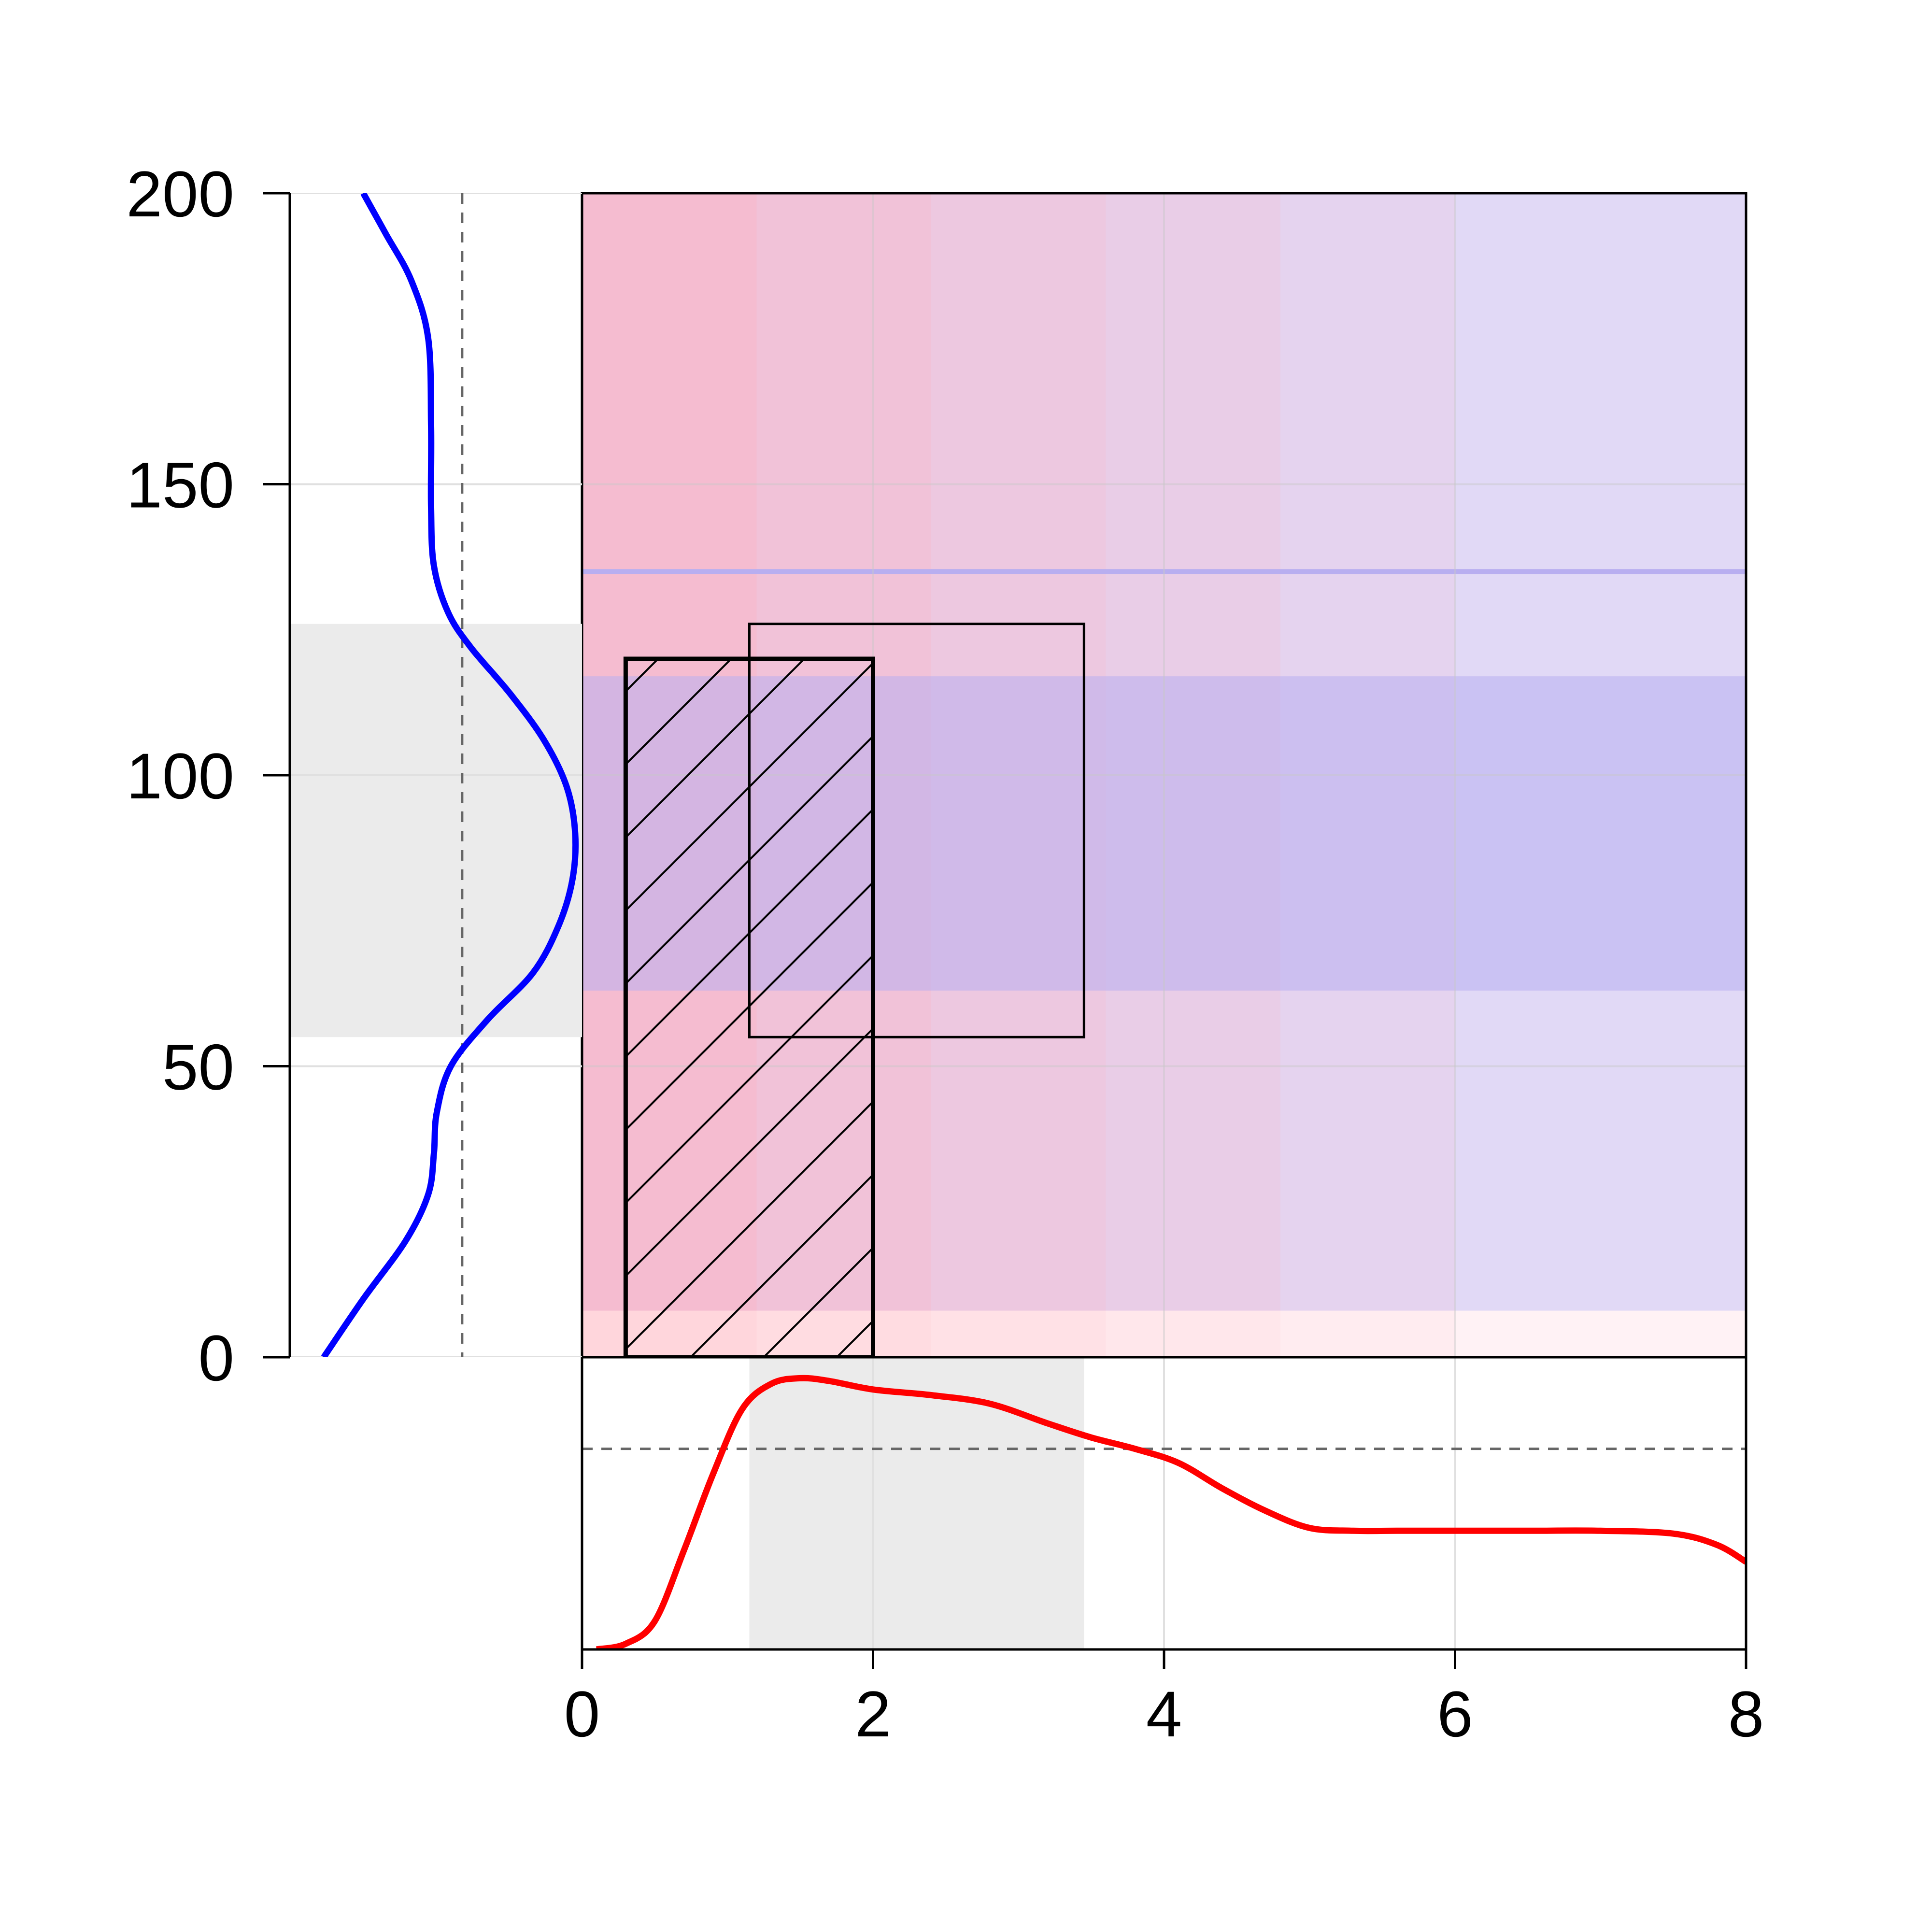 This screenshot has height=1932, width=1932. Describe the element at coordinates (436, 830) in the screenshot. I see `left-shade-interval` at that location.